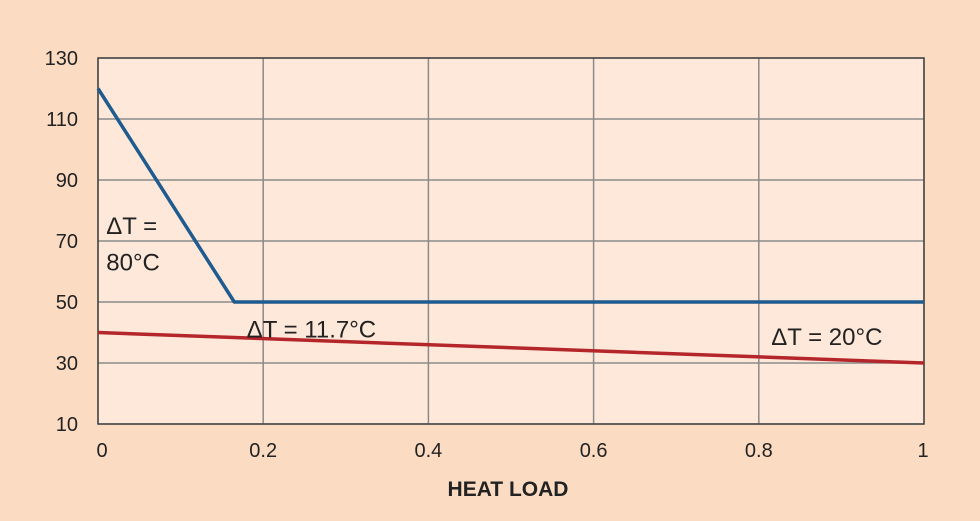  Describe the element at coordinates (759, 451) in the screenshot. I see `x-tick-label: 0.8` at that location.